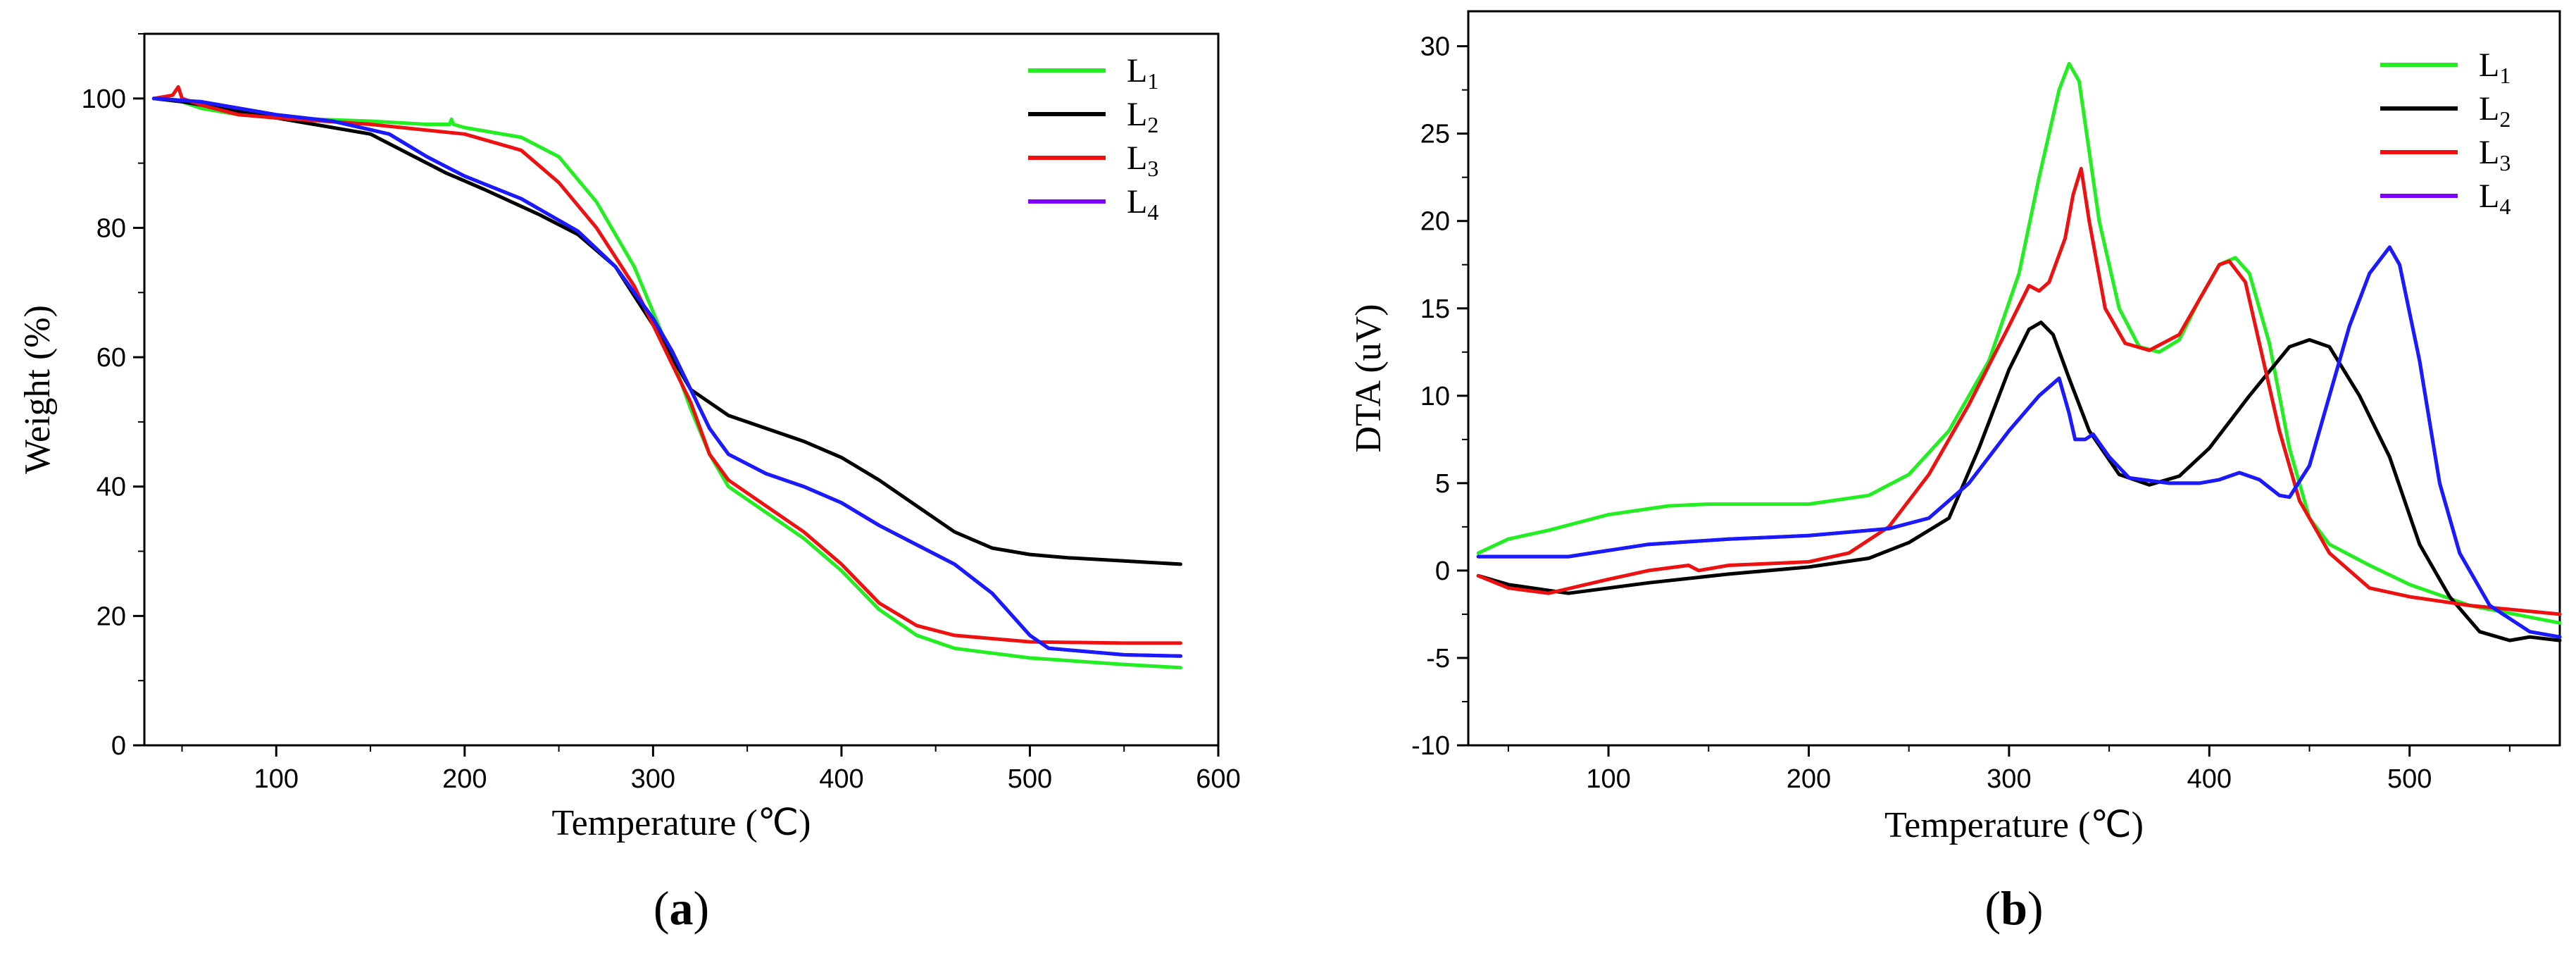  I want to click on y-tick-label: 10, so click(1435, 396).